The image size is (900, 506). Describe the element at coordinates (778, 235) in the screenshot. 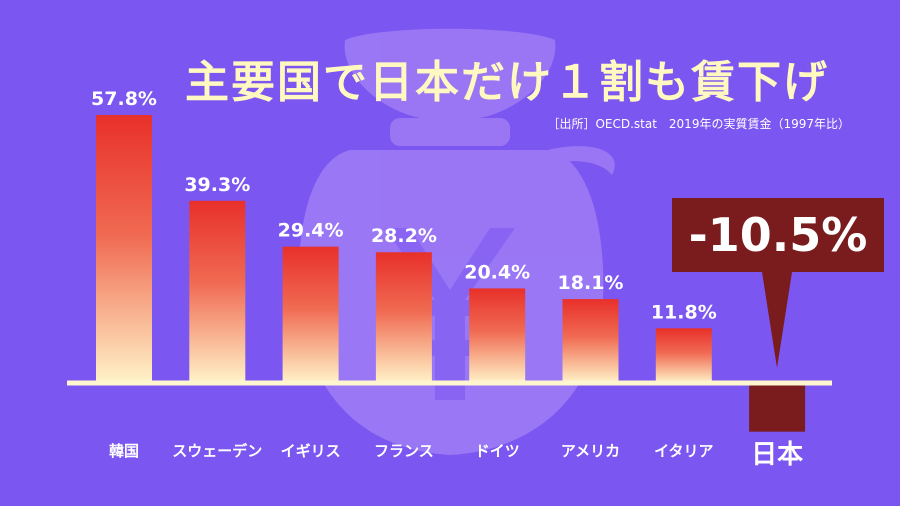

I see `japan-callout-label: -10.5%` at that location.